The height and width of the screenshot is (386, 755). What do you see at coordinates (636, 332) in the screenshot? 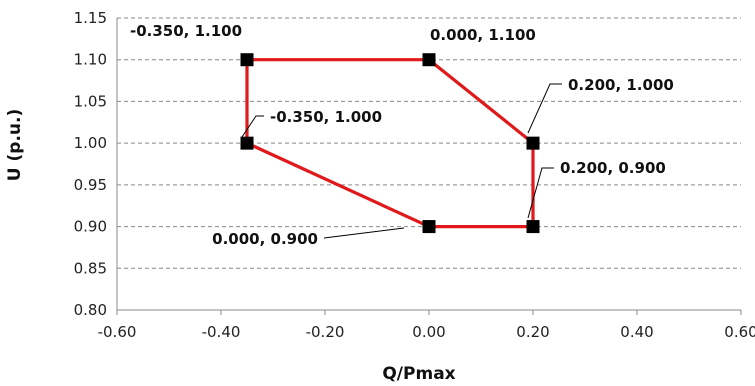
I see `x-tick-label: 0.40` at bounding box center [636, 332].